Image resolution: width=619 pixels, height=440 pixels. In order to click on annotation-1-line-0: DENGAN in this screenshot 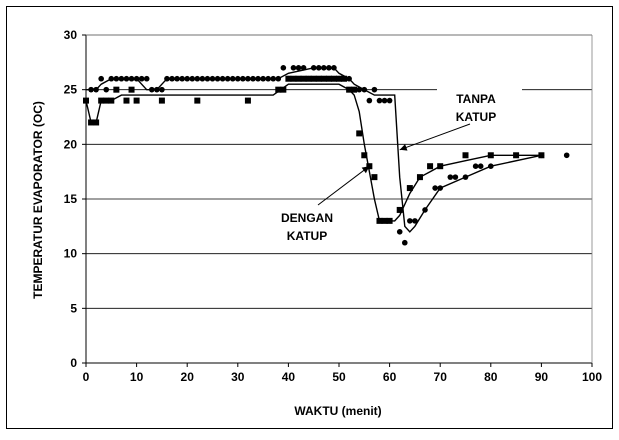, I will do `click(307, 218)`.